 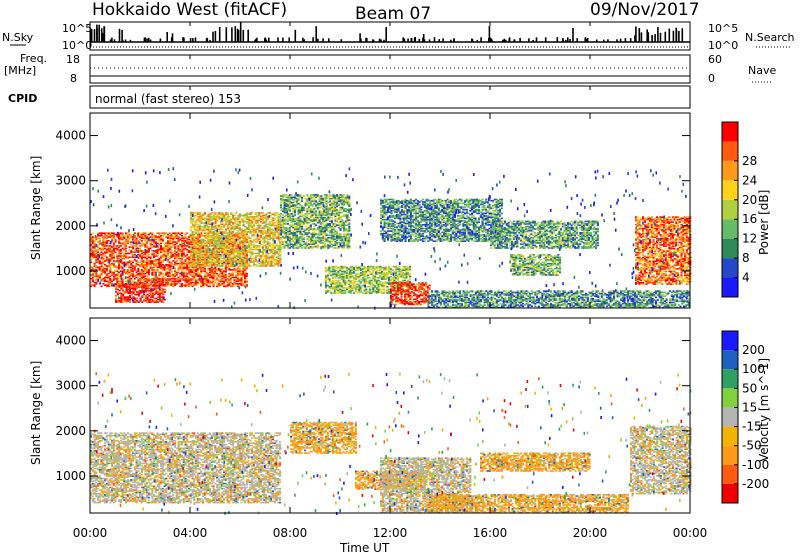 I want to click on freq-tick-bottom: 8, so click(x=73, y=78).